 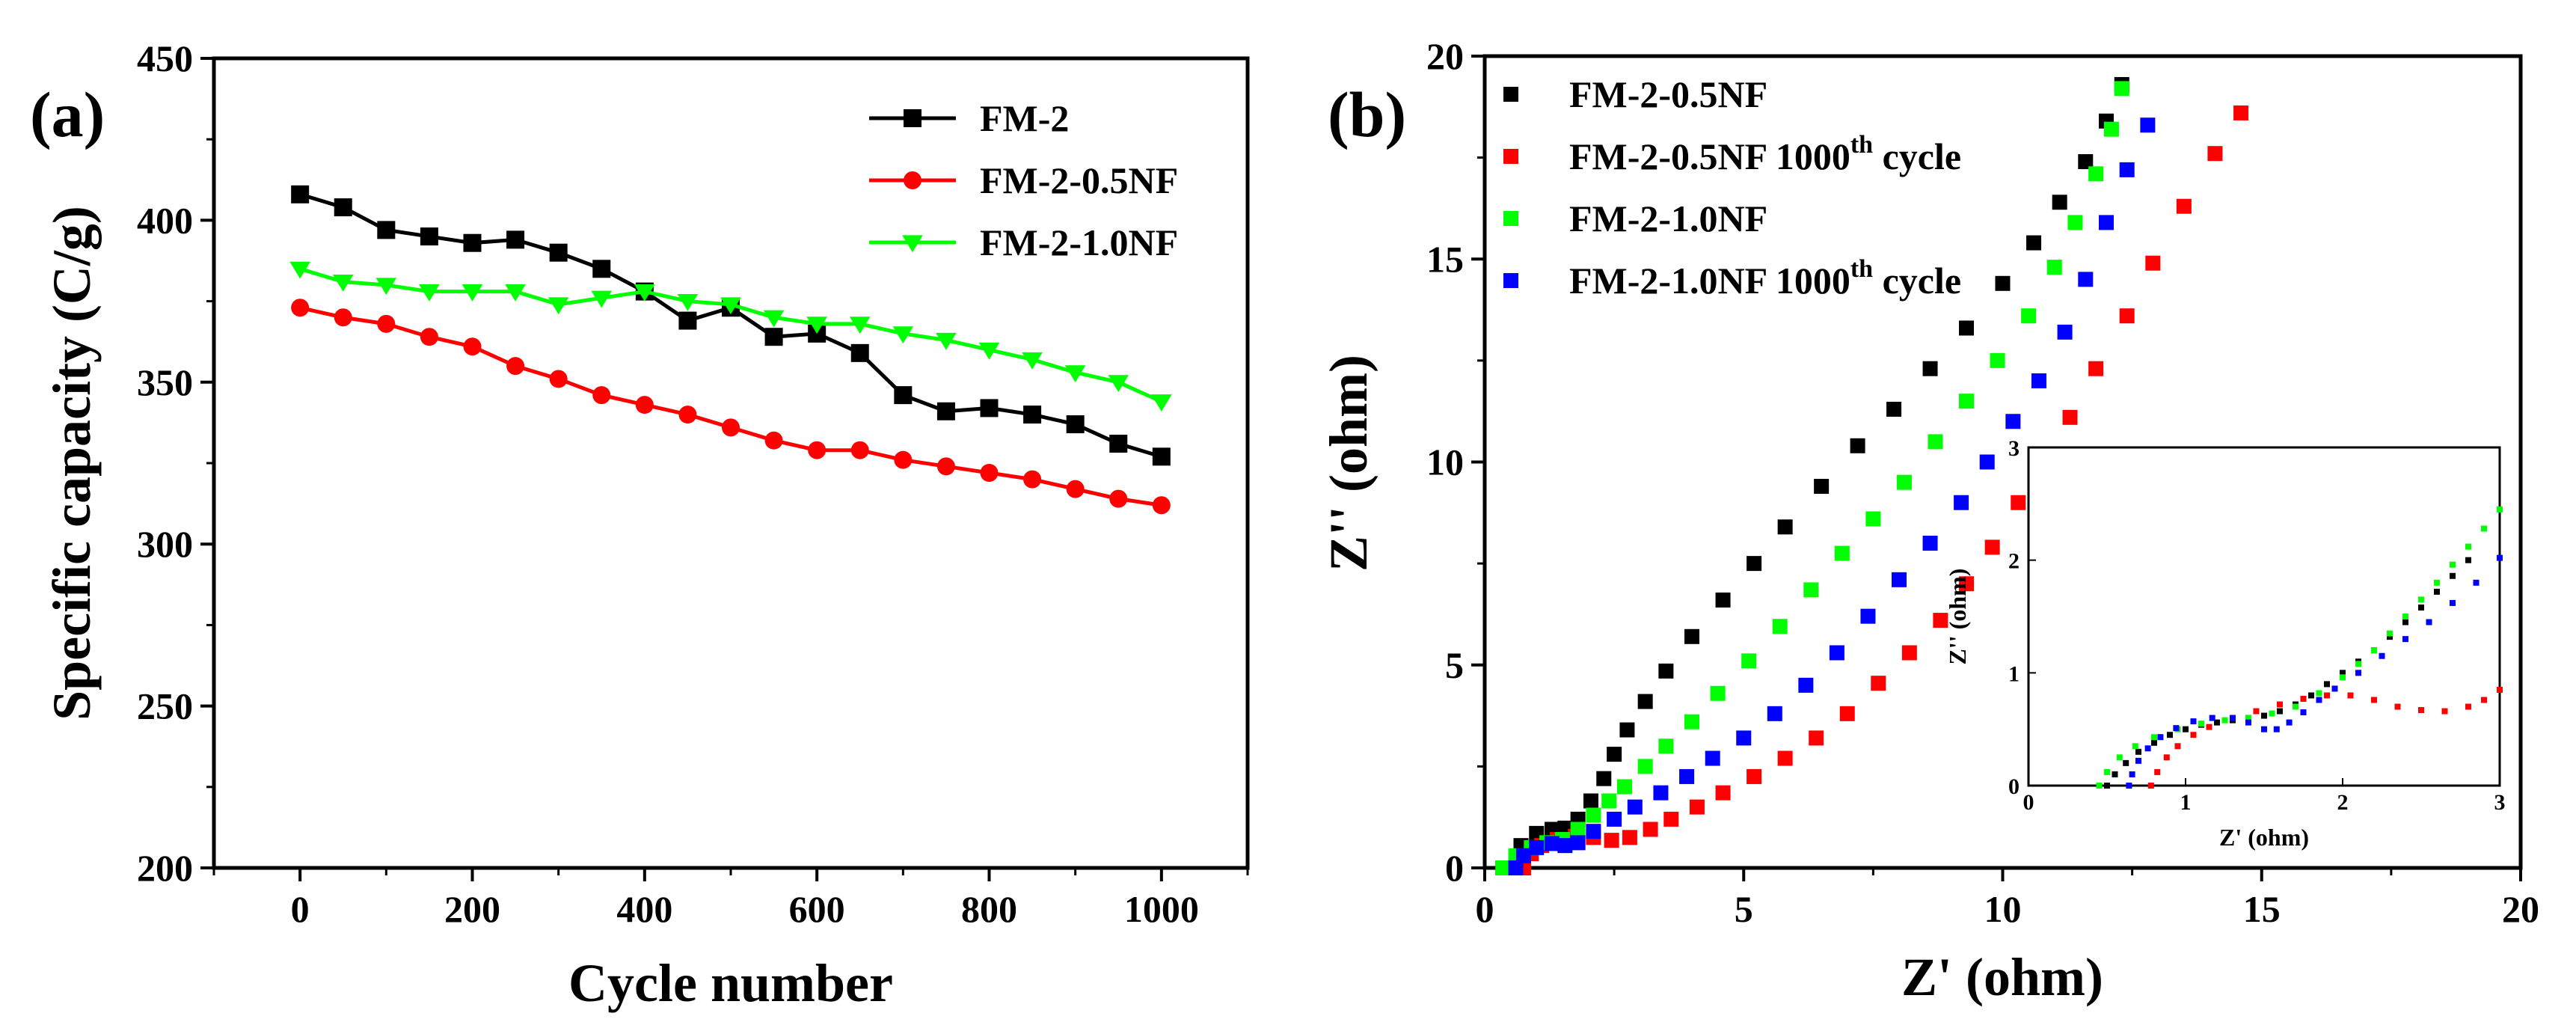 I want to click on inset-series-FM-2-1.0NF 1000th cycle, so click(x=2314, y=671).